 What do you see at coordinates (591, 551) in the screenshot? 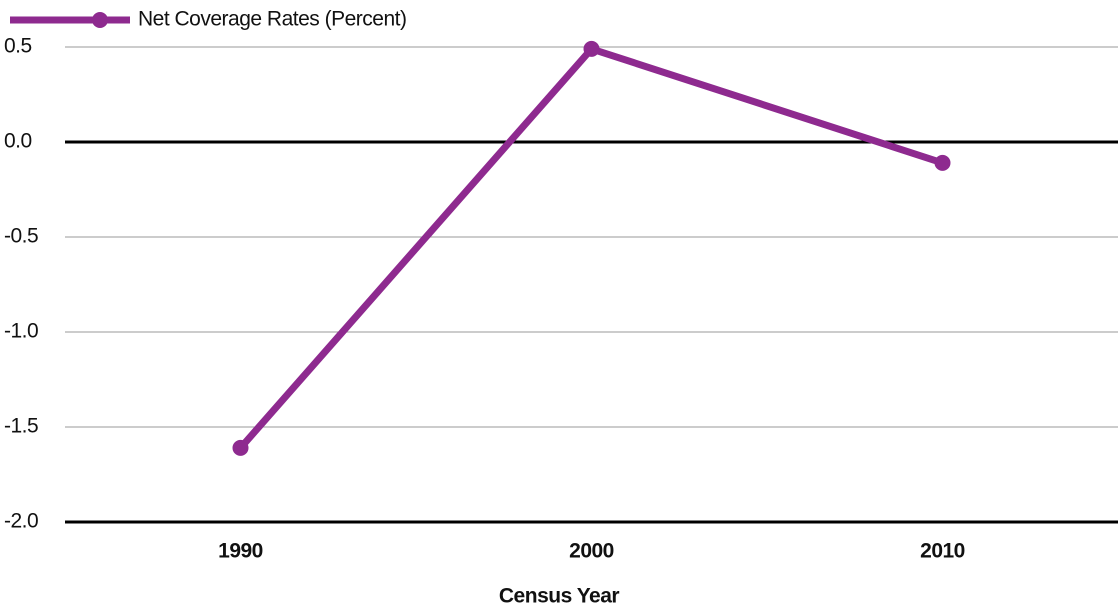
I see `x-tick-label: 2000` at bounding box center [591, 551].